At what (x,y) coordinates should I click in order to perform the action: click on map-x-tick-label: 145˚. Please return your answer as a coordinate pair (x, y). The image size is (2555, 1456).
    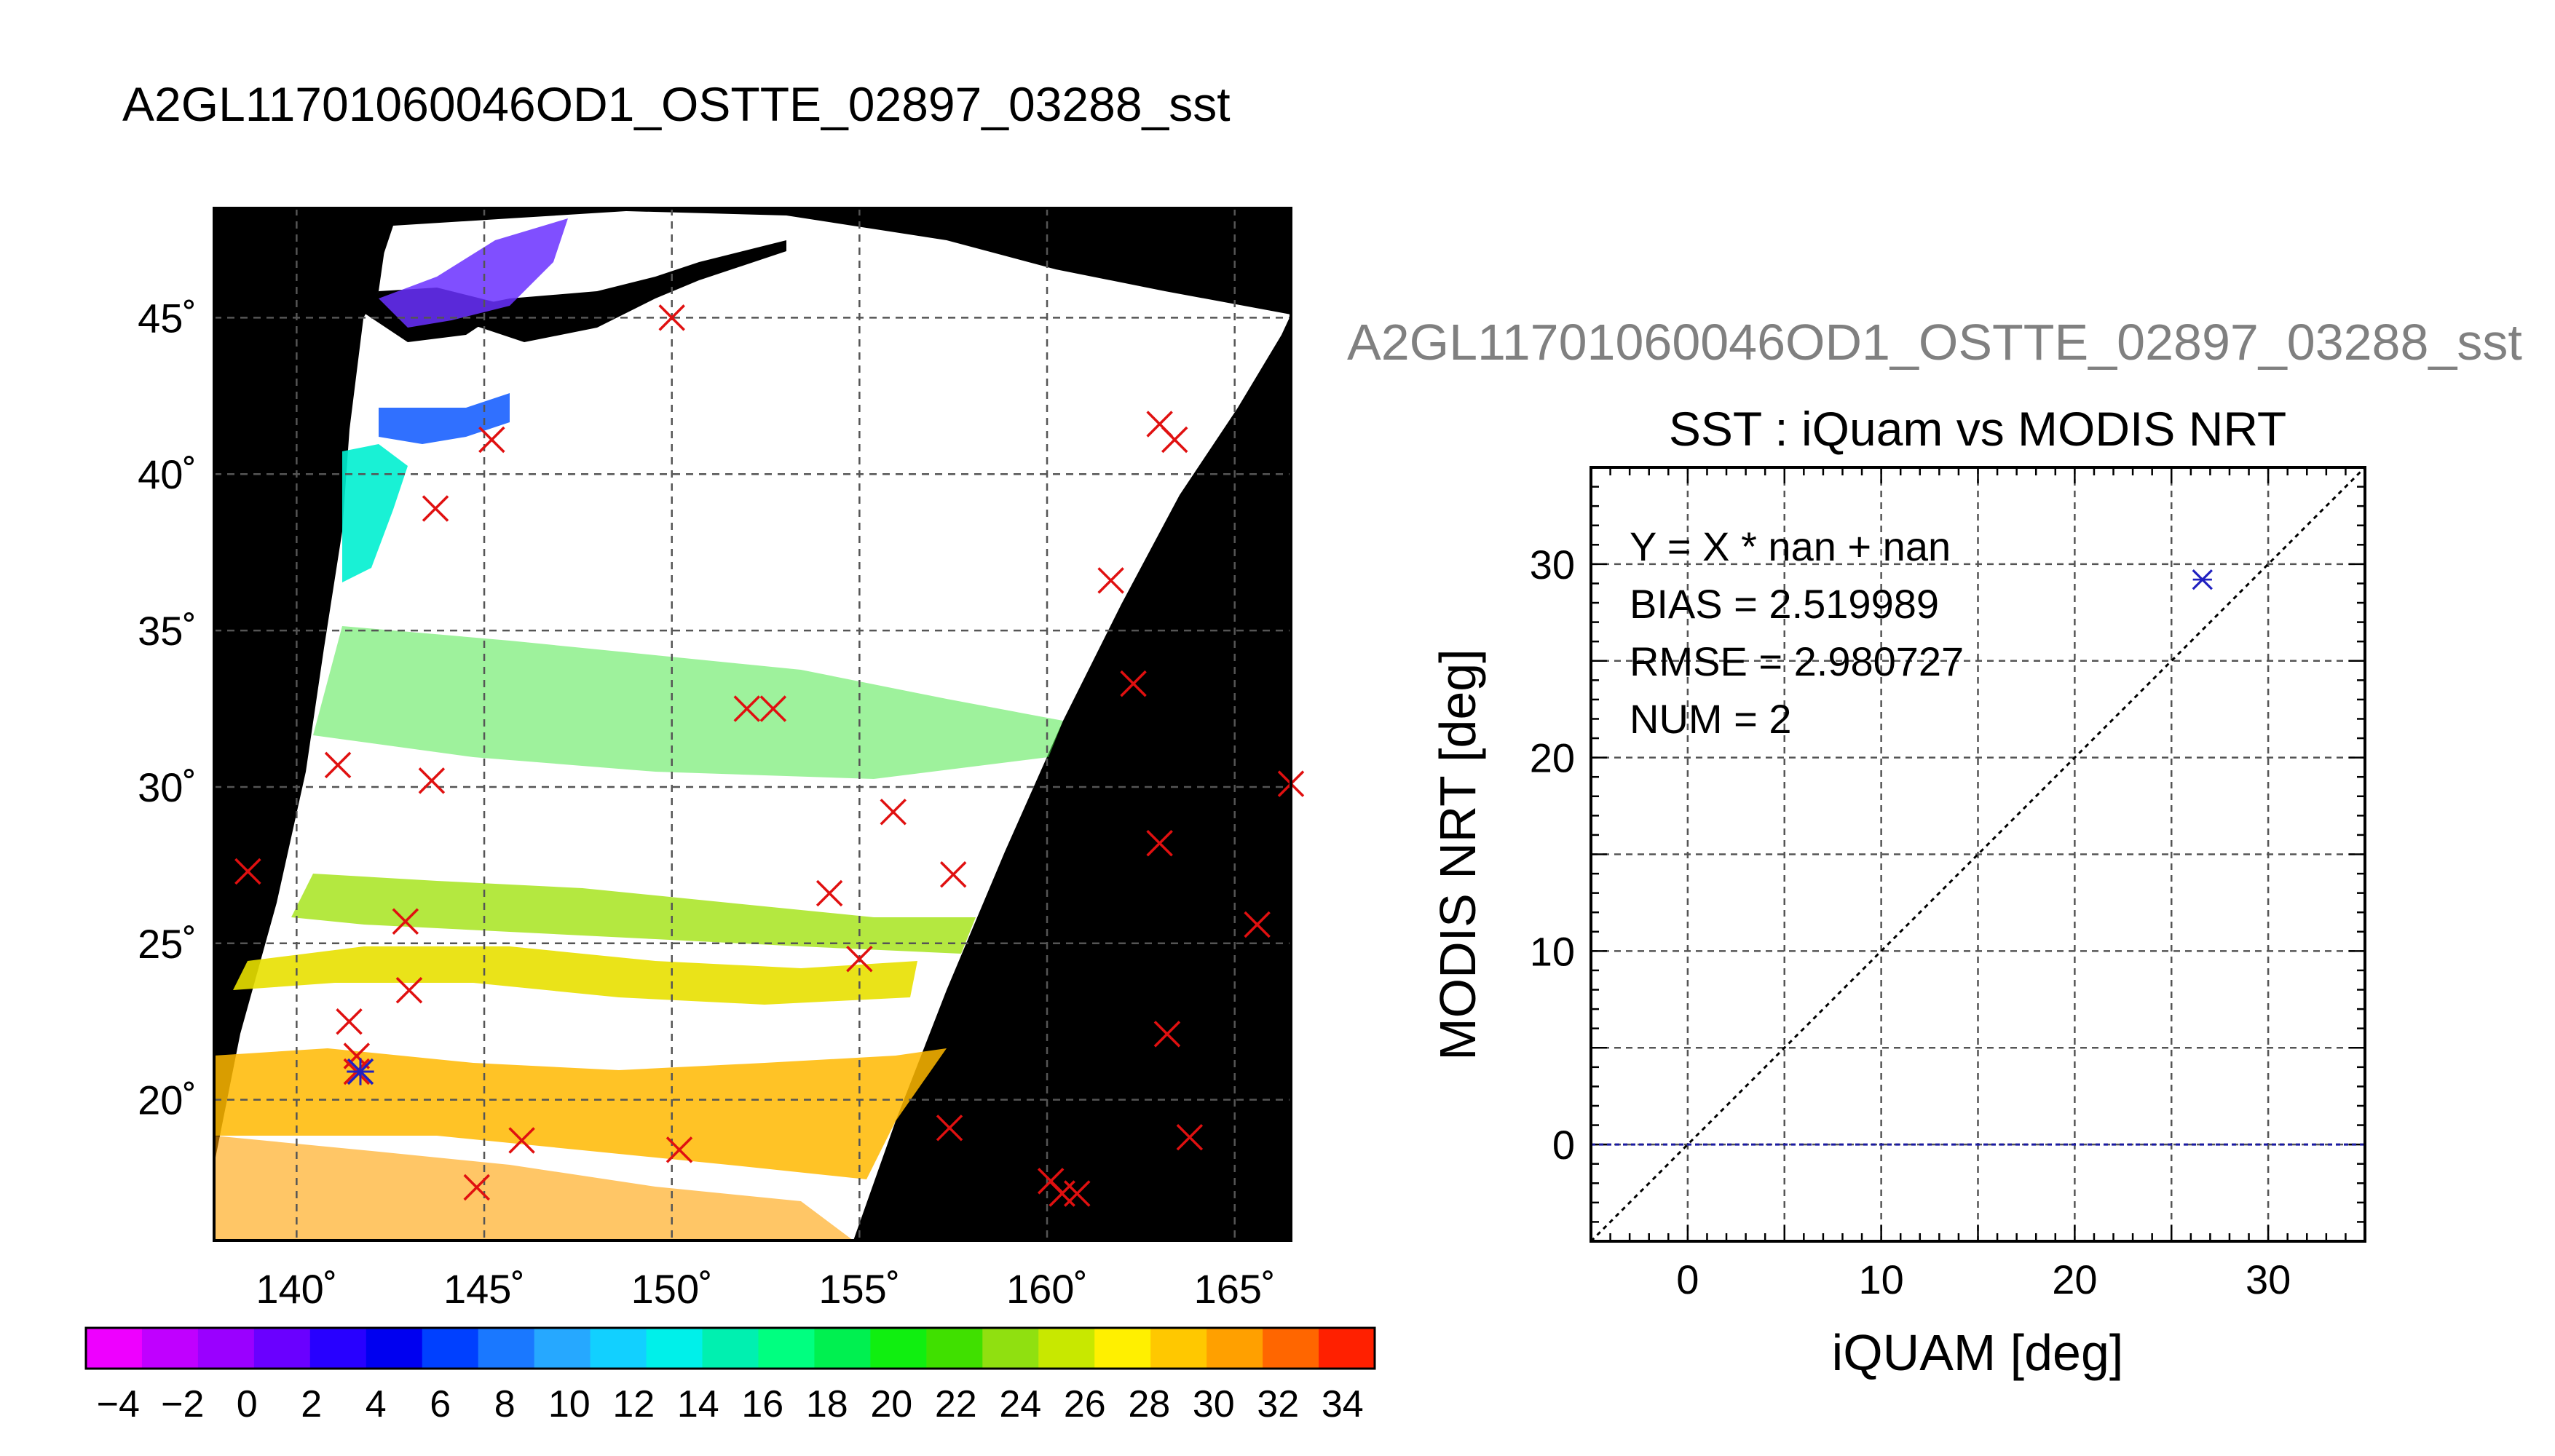
    Looking at the image, I should click on (484, 1289).